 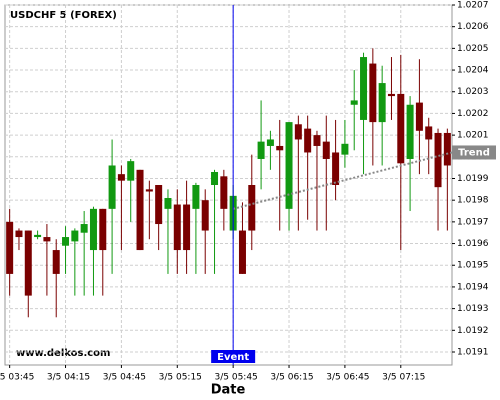 I want to click on y-tick-label: 1.0203, so click(x=473, y=92).